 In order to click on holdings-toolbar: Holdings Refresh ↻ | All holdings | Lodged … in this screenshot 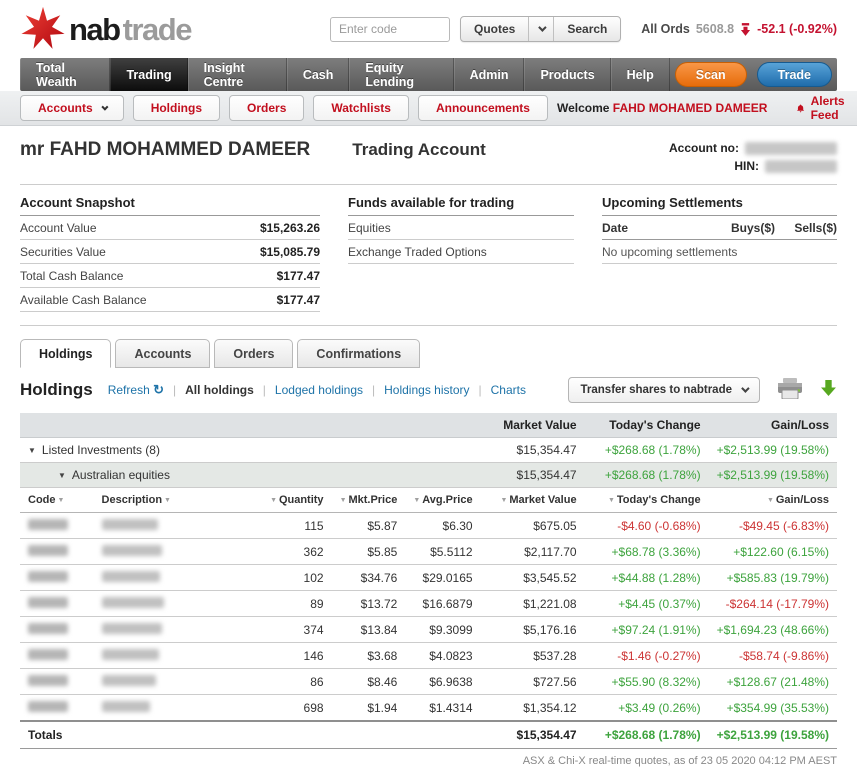, I will do `click(428, 390)`.